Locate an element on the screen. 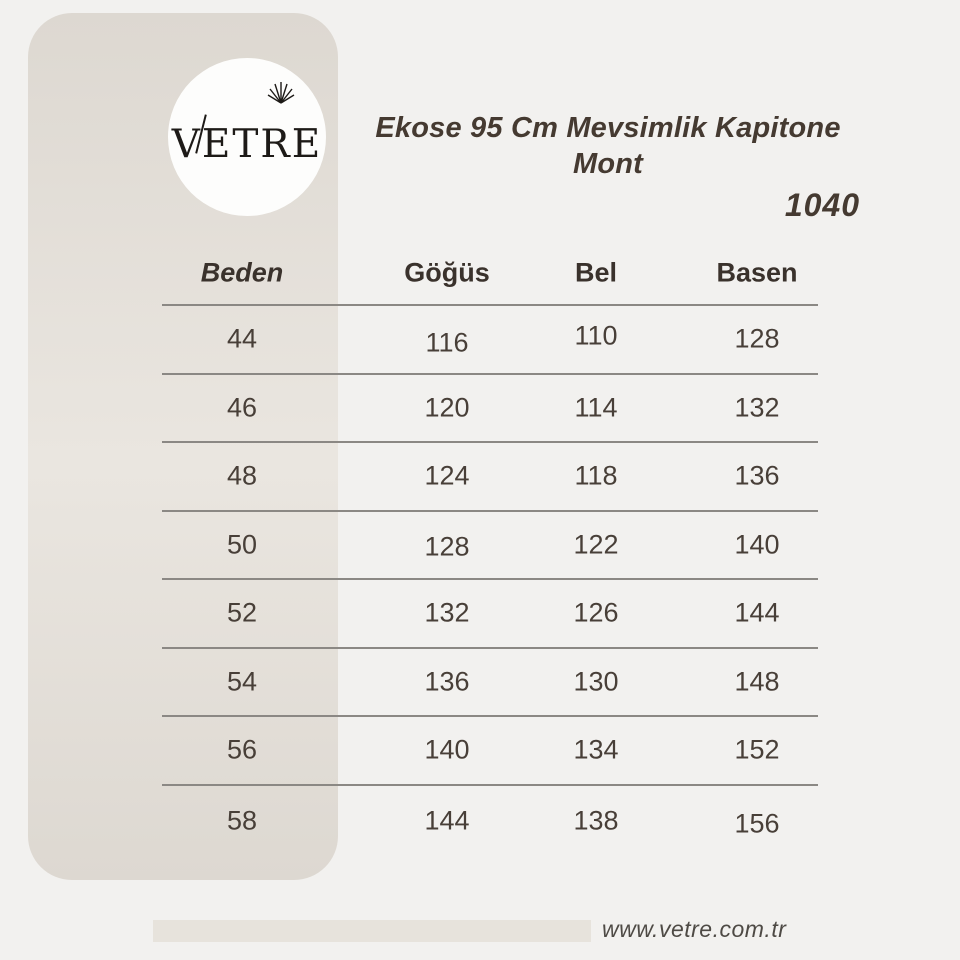 The height and width of the screenshot is (960, 960). measurement-cell: 130 is located at coordinates (596, 681).